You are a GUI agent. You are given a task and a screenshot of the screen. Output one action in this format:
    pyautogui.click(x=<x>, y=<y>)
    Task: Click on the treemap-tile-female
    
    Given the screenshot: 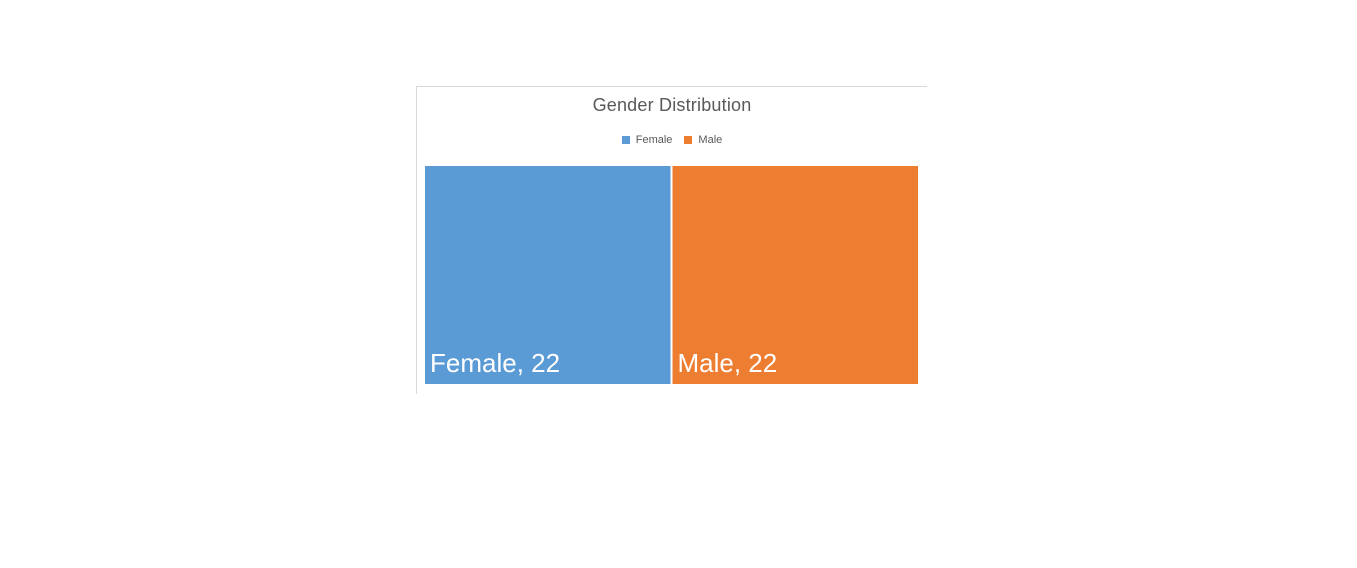 What is the action you would take?
    pyautogui.click(x=548, y=275)
    